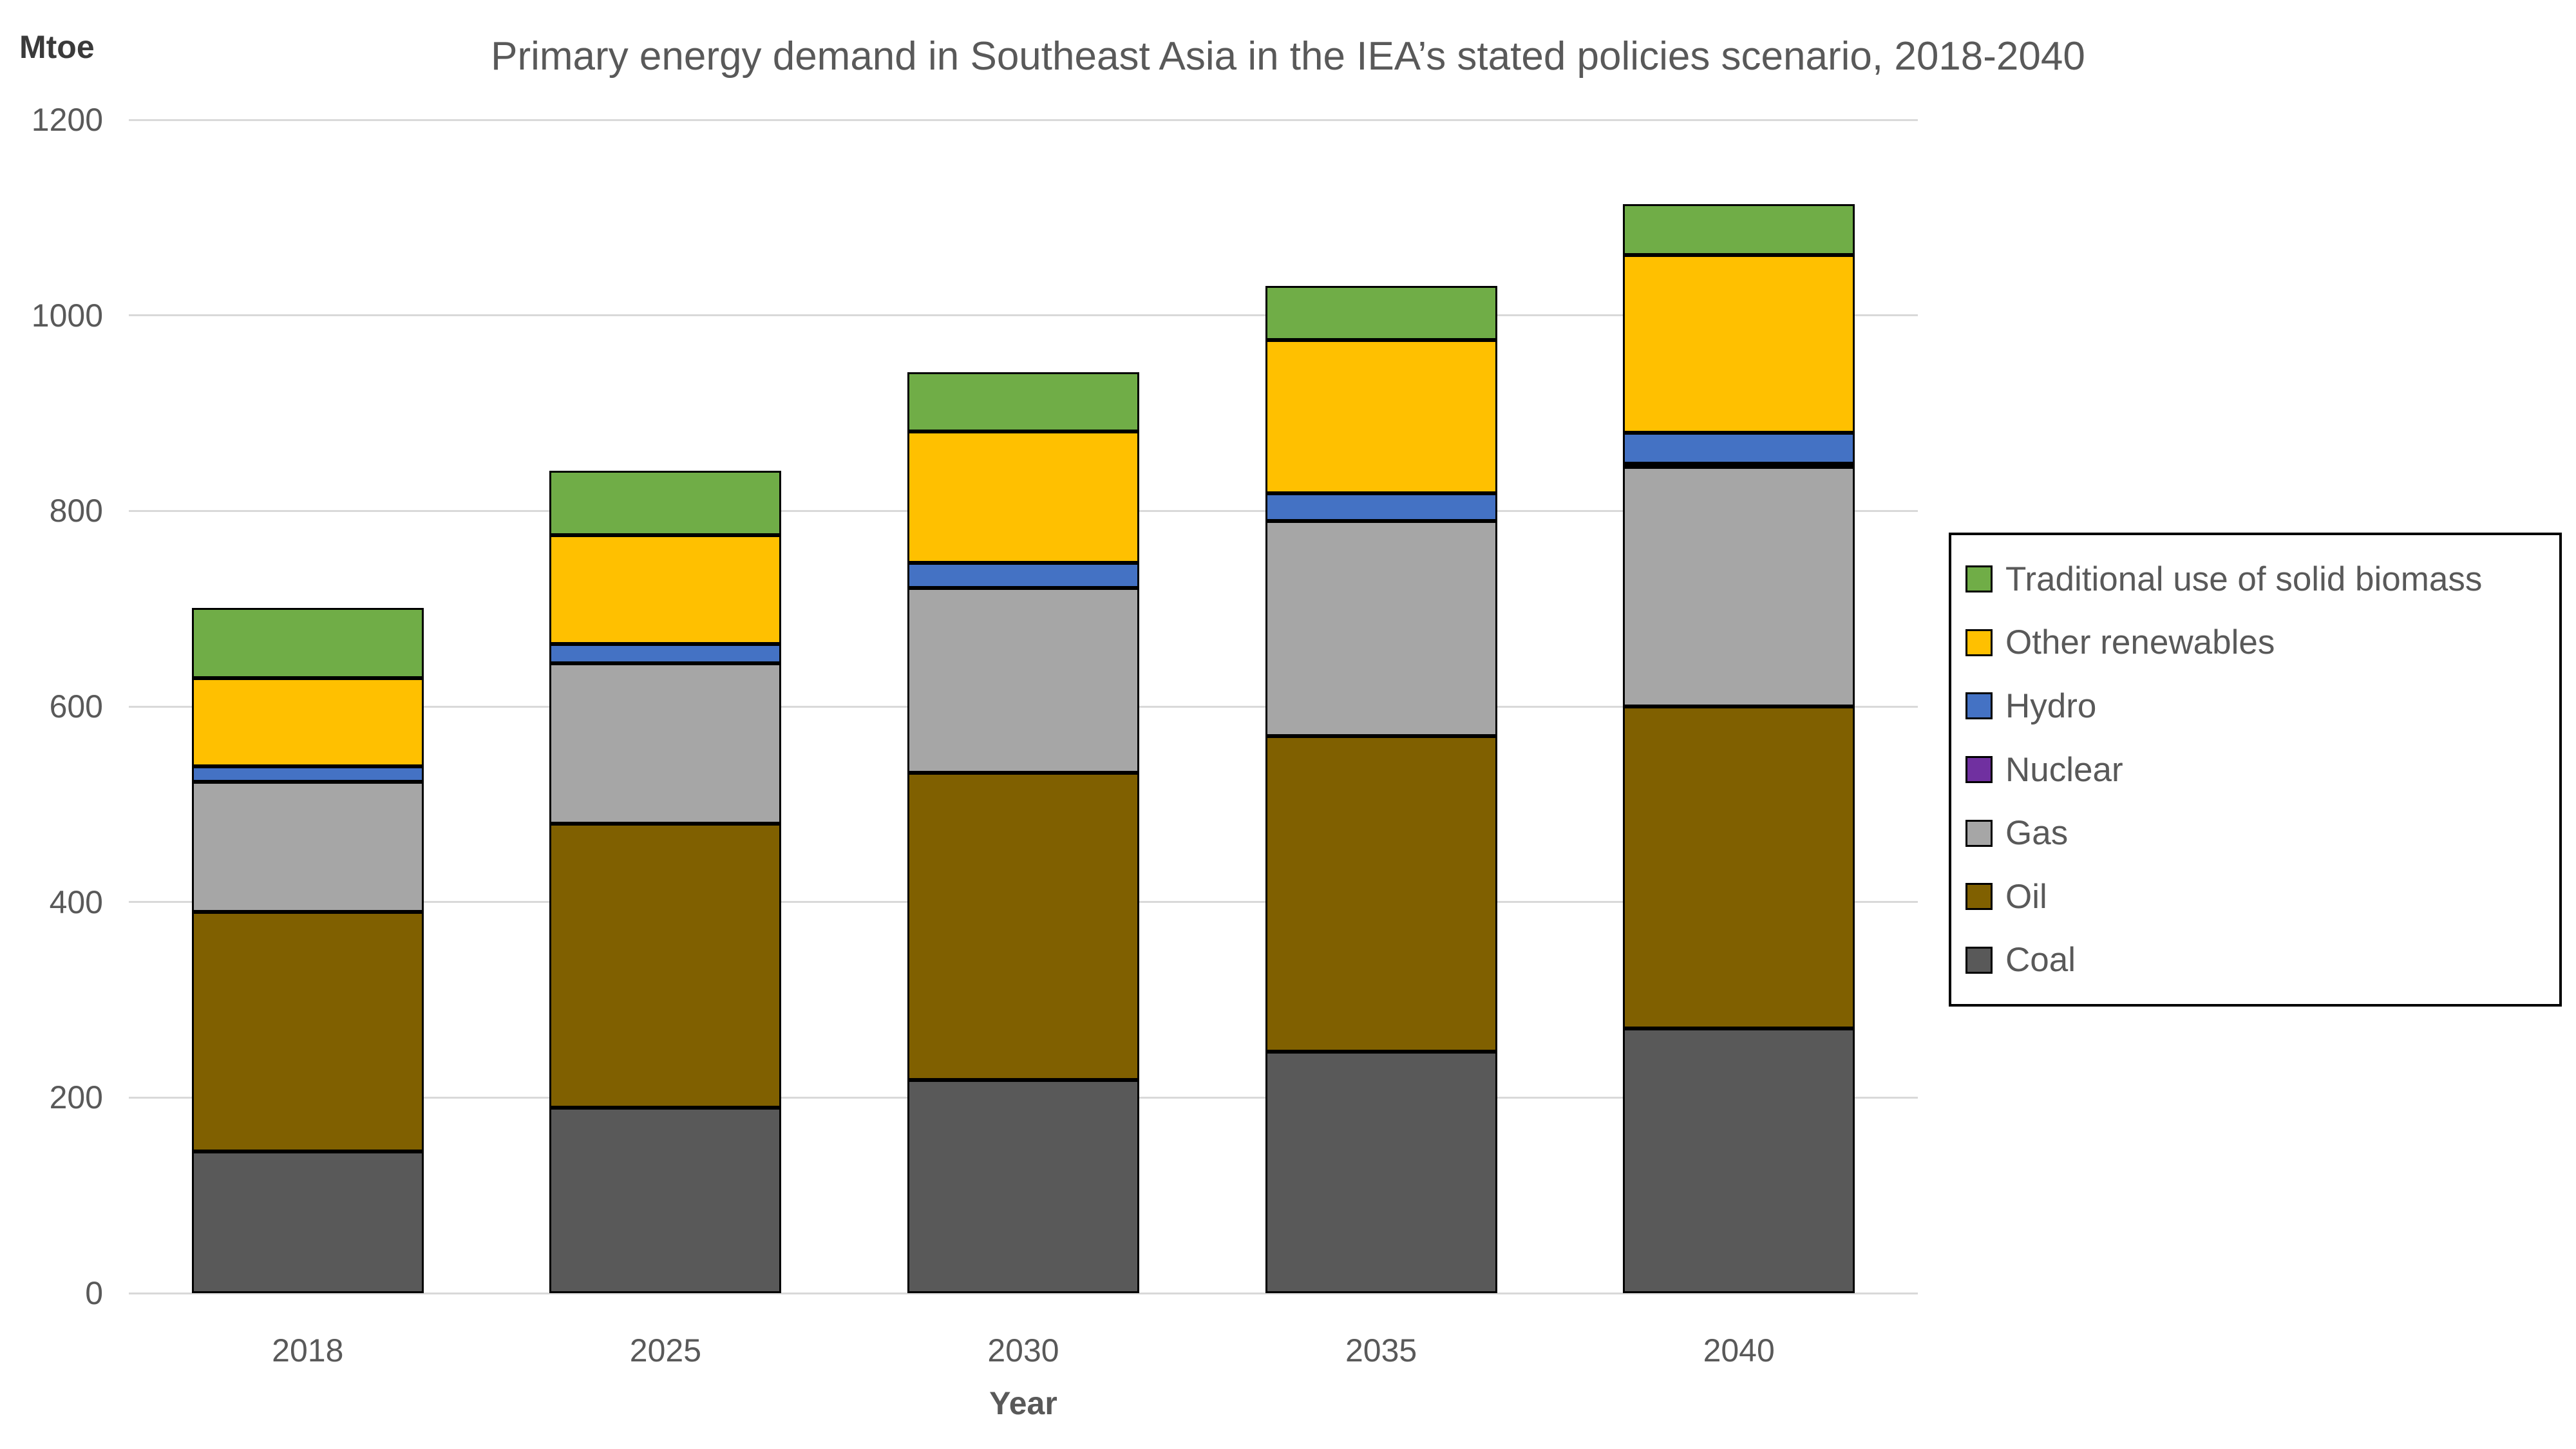 The image size is (2576, 1449). I want to click on y-tick-label-200: 200, so click(76, 1097).